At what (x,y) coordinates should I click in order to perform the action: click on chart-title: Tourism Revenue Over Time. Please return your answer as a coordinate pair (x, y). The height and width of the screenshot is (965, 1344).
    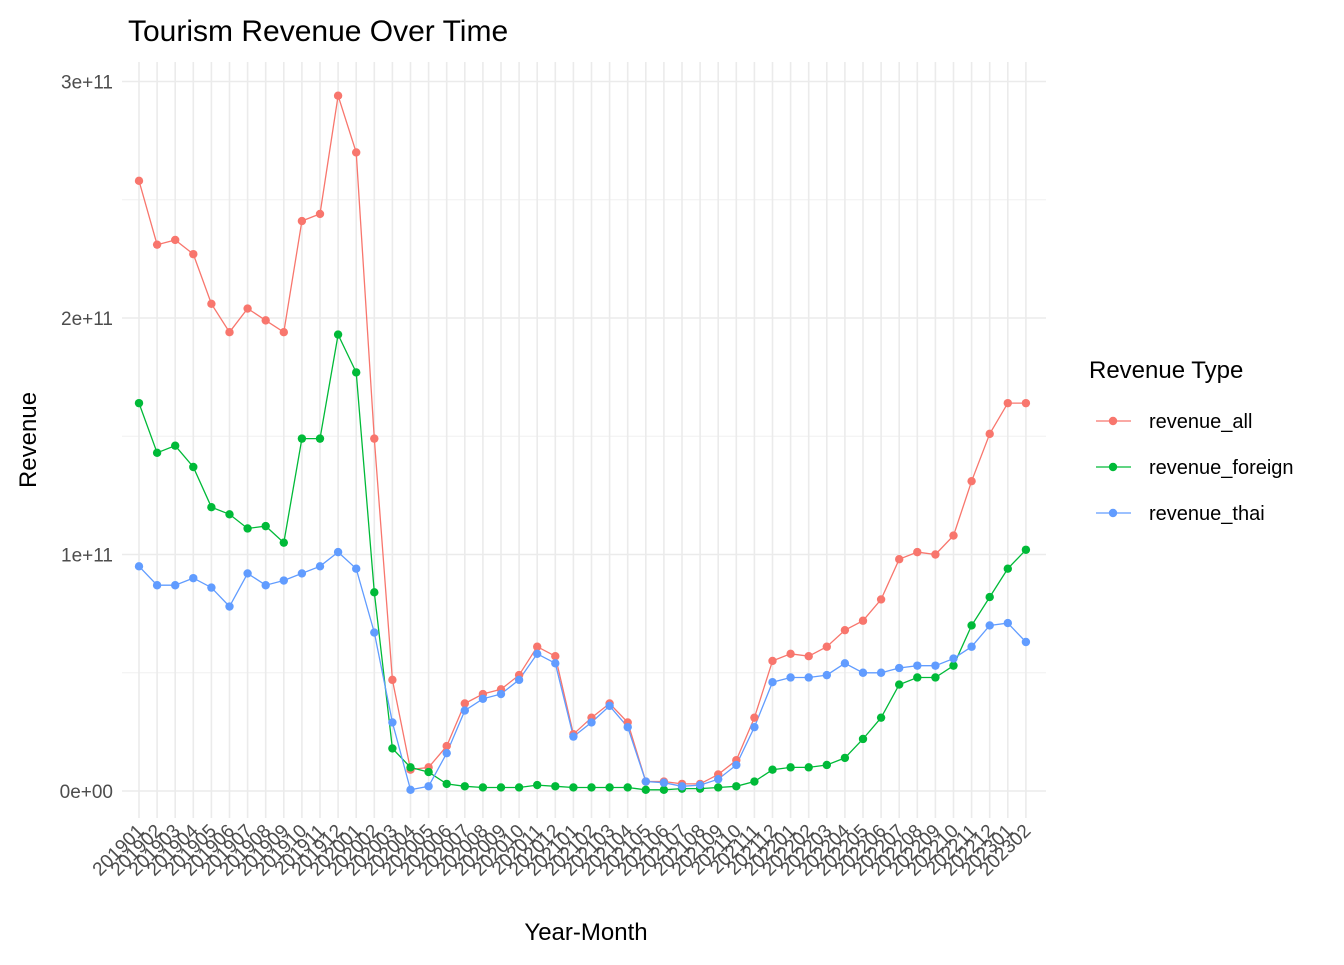
    Looking at the image, I should click on (318, 31).